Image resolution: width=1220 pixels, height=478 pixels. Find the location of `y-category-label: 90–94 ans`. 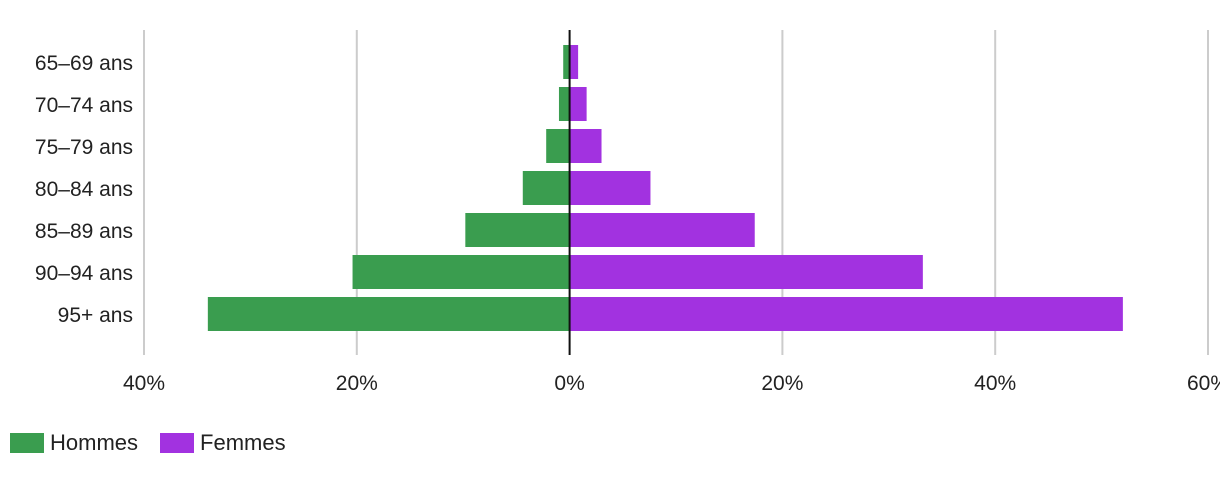

y-category-label: 90–94 ans is located at coordinates (84, 273).